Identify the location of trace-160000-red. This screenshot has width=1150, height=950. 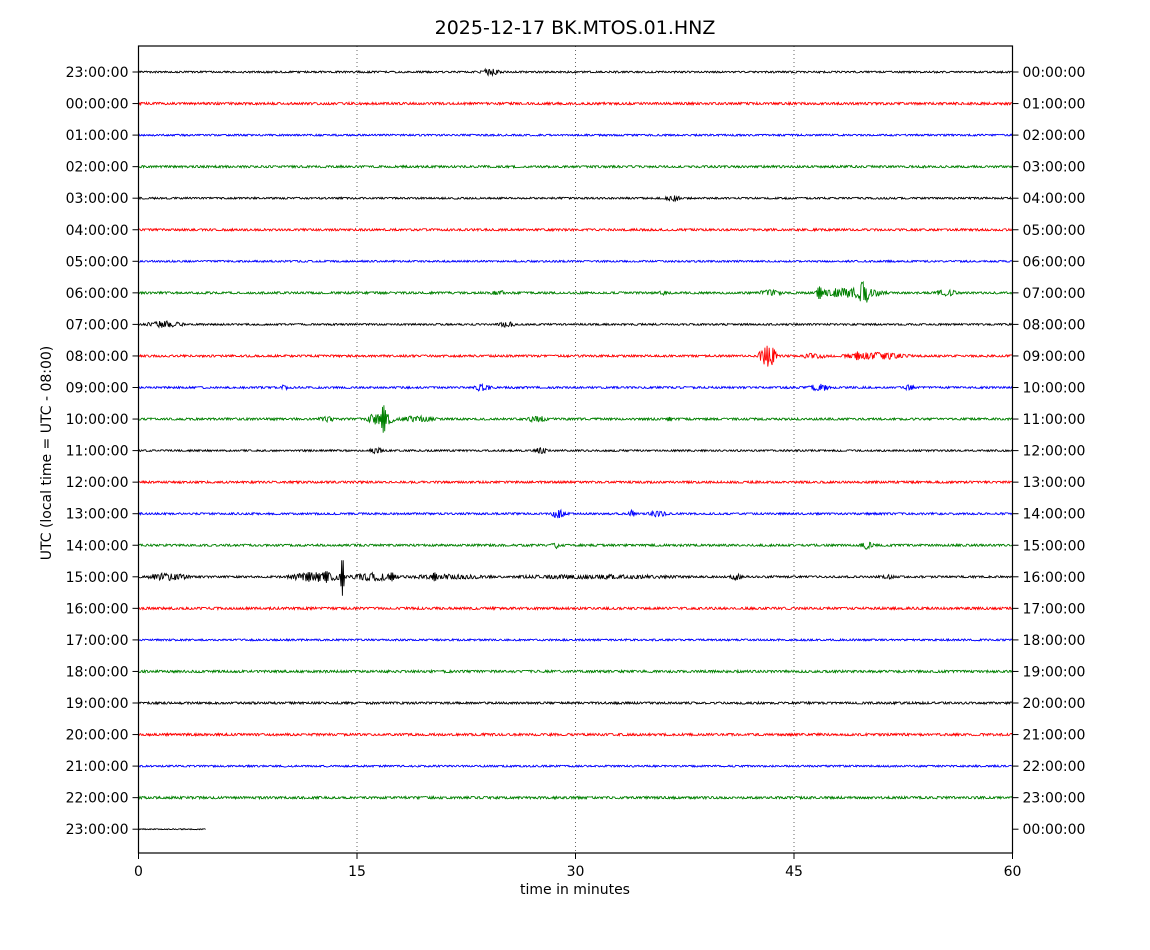
(575, 608).